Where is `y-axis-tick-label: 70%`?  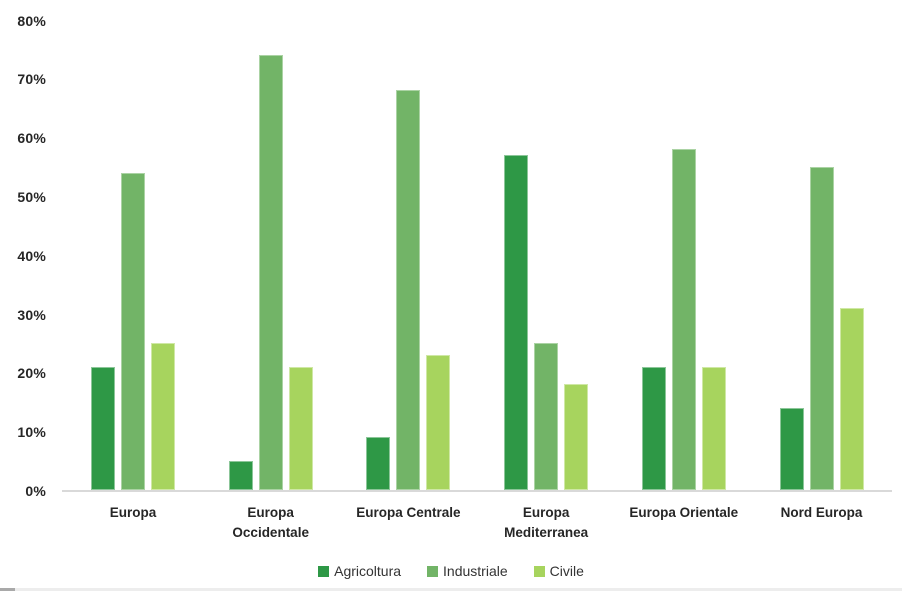 y-axis-tick-label: 70% is located at coordinates (31, 79).